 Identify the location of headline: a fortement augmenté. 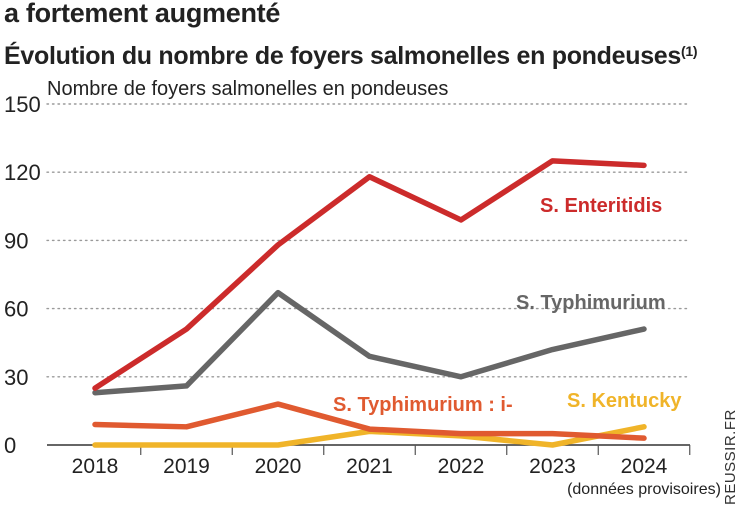
(142, 14).